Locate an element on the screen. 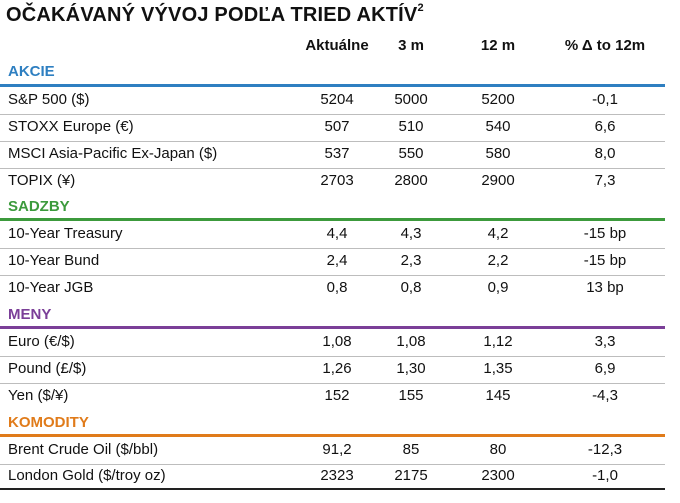  cell-3m: 85 is located at coordinates (411, 449).